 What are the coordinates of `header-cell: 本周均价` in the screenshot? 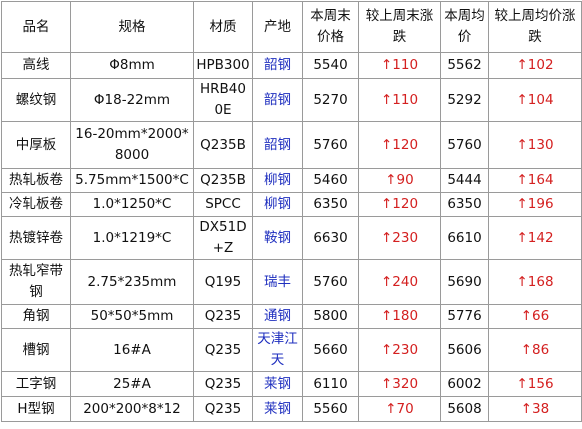 It's located at (464, 27).